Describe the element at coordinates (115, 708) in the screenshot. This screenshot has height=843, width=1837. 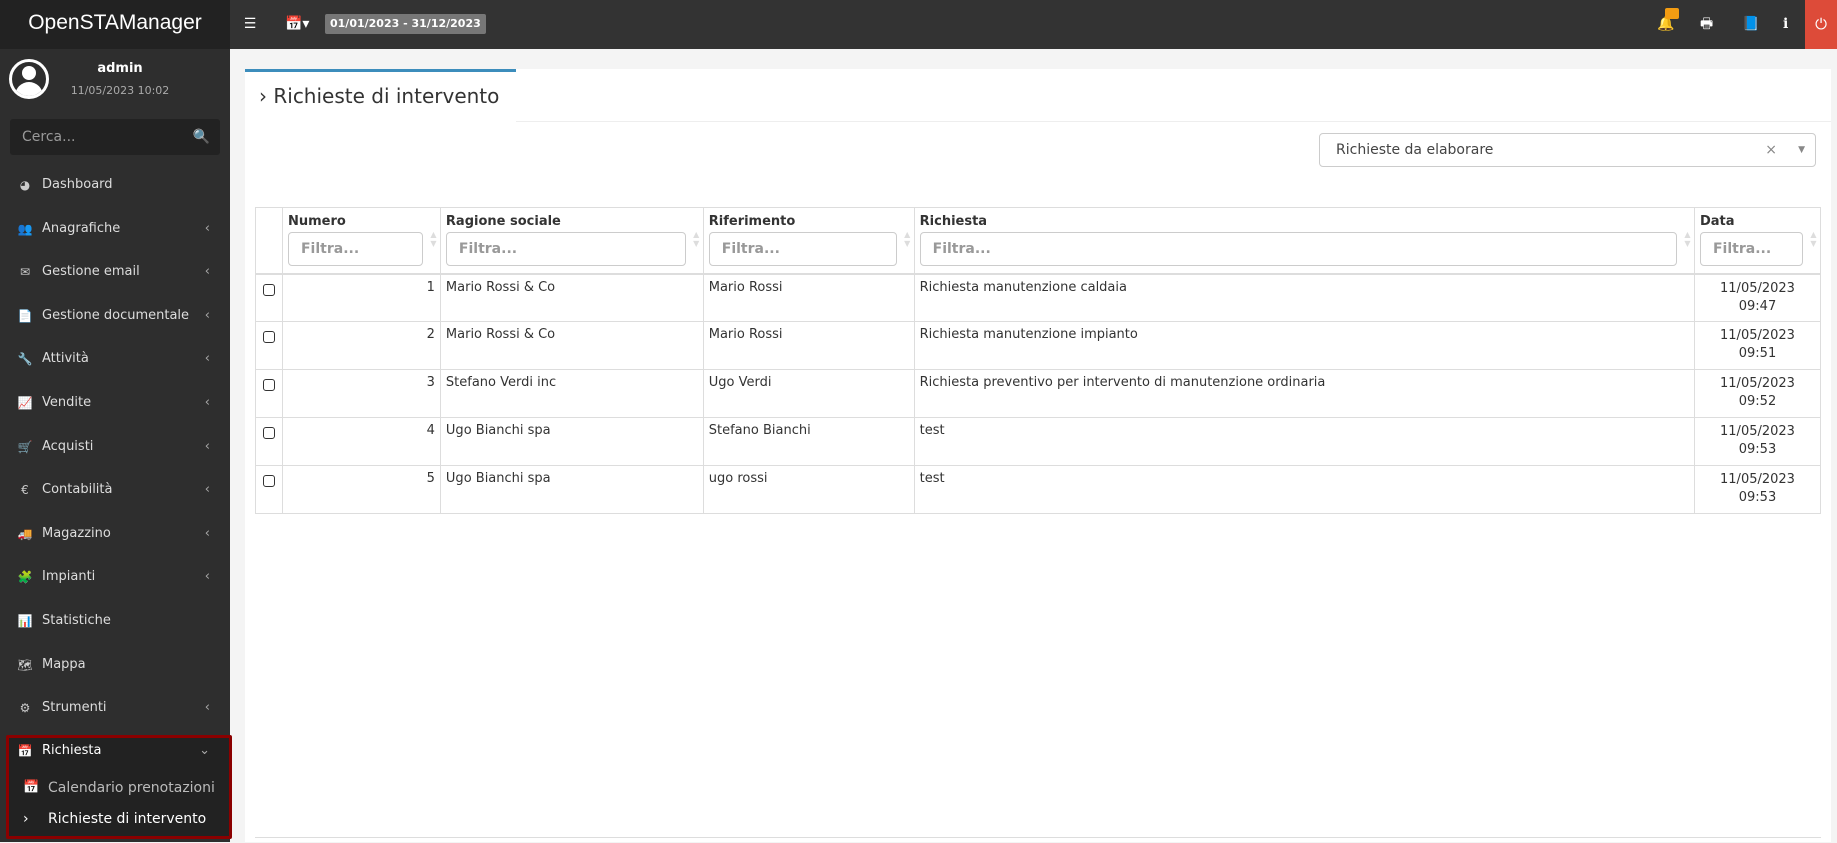
I see `sidebar-item-strumenti: ⚙ Strumenti ‹` at that location.